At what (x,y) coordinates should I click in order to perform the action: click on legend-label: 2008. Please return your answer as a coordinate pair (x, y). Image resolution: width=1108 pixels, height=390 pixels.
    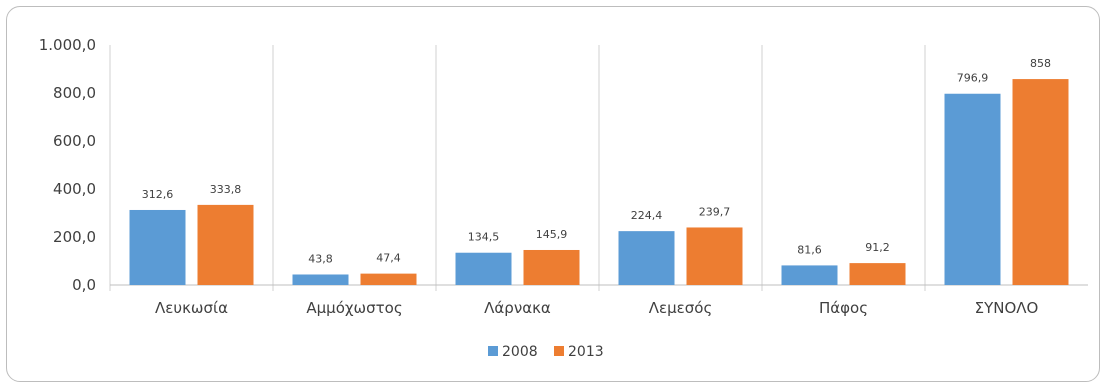
    Looking at the image, I should click on (520, 352).